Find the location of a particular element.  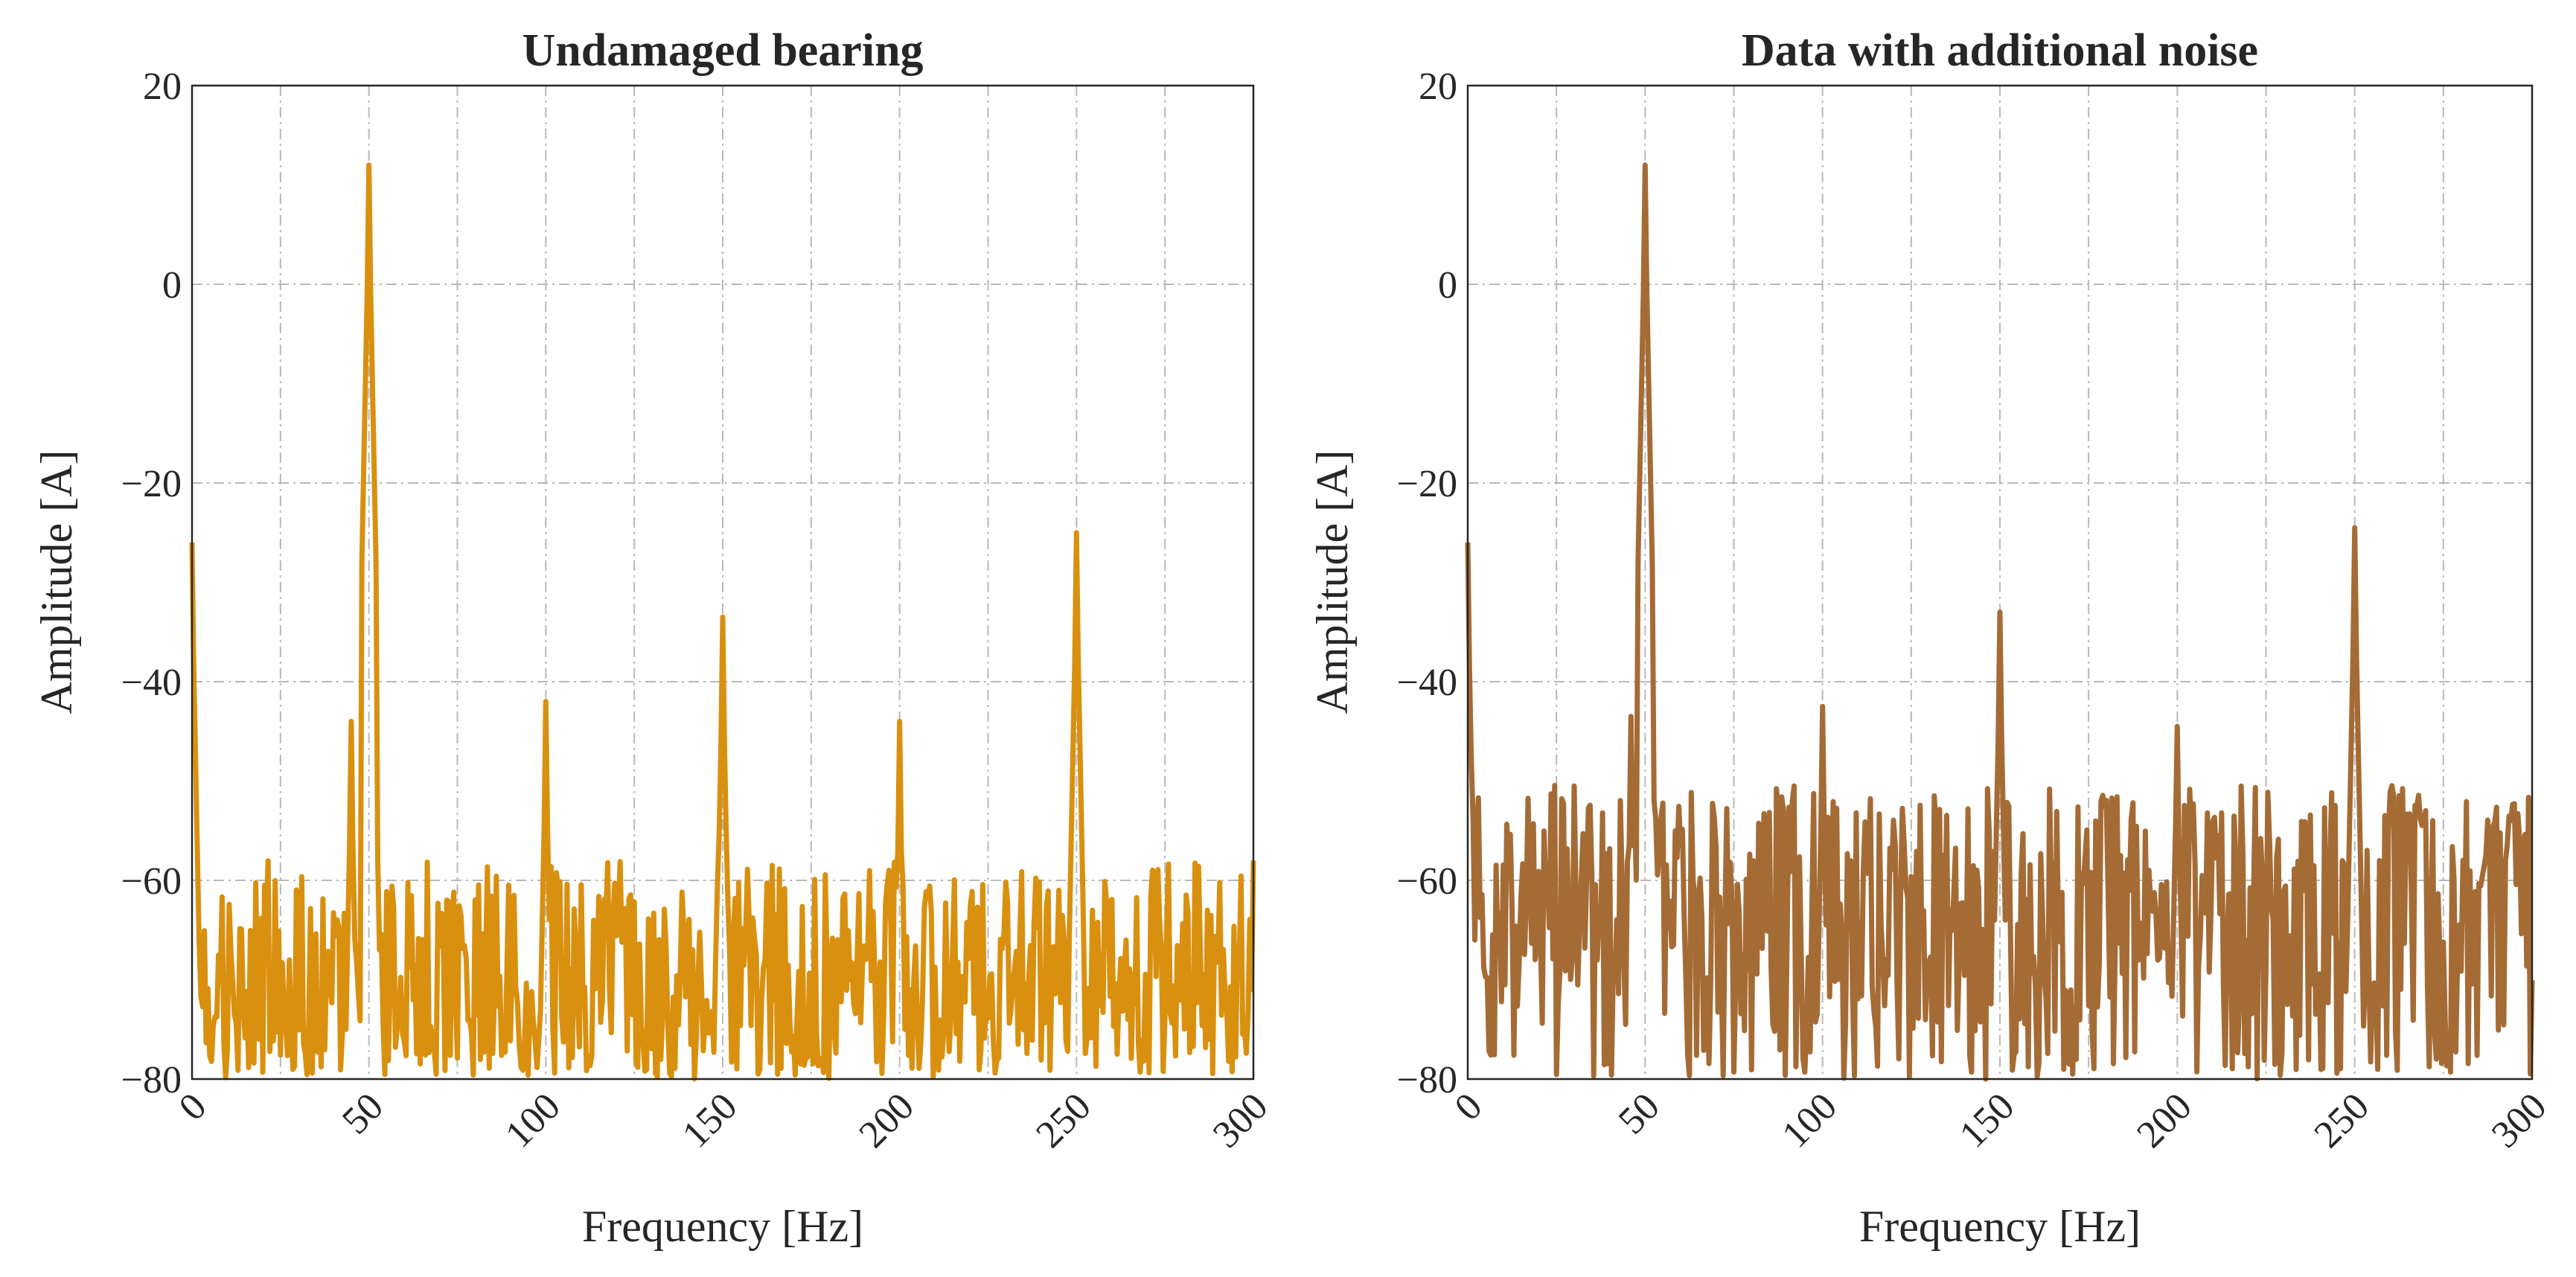

chart-title: Data with additional noise is located at coordinates (2000, 50).